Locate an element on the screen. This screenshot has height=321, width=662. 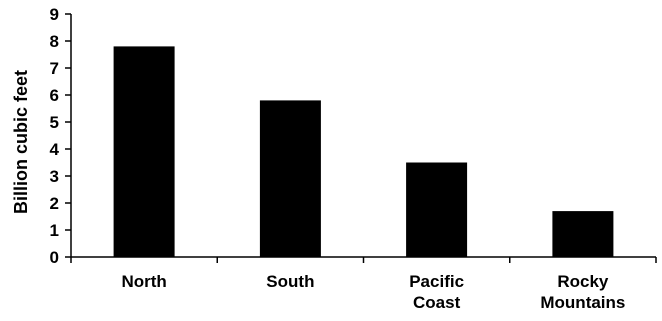
x-tick-label: South is located at coordinates (290, 281).